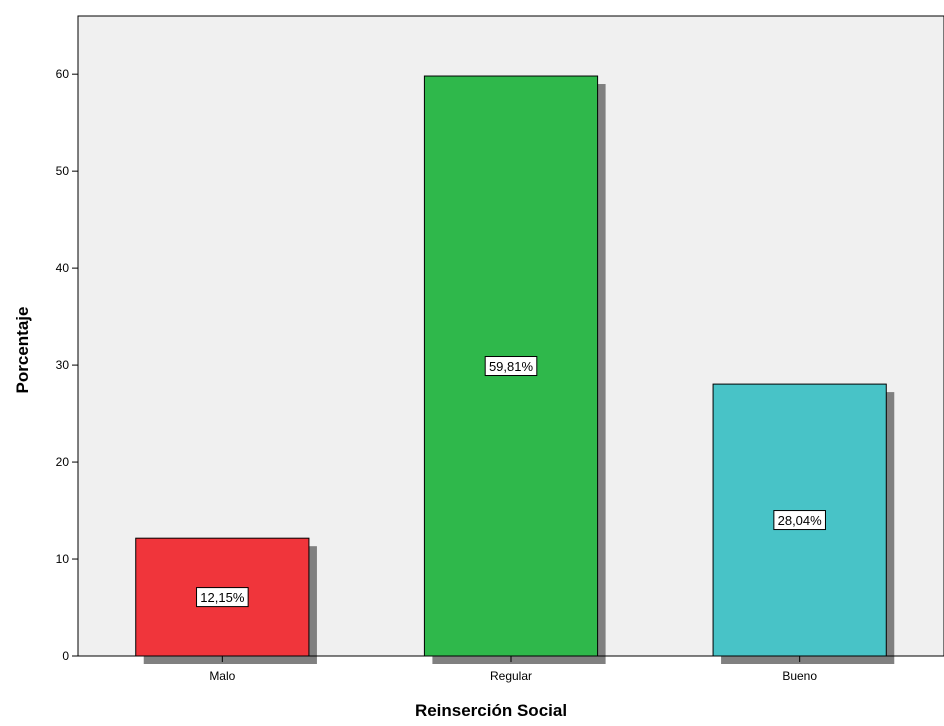 The height and width of the screenshot is (726, 944). What do you see at coordinates (63, 171) in the screenshot?
I see `y-tick-label: 50` at bounding box center [63, 171].